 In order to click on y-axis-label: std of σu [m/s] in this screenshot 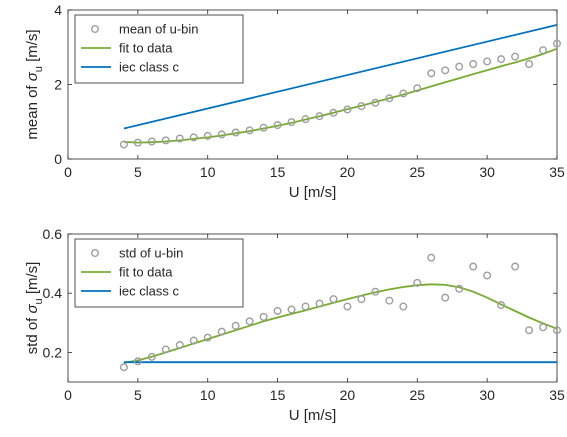, I will do `click(34, 308)`.